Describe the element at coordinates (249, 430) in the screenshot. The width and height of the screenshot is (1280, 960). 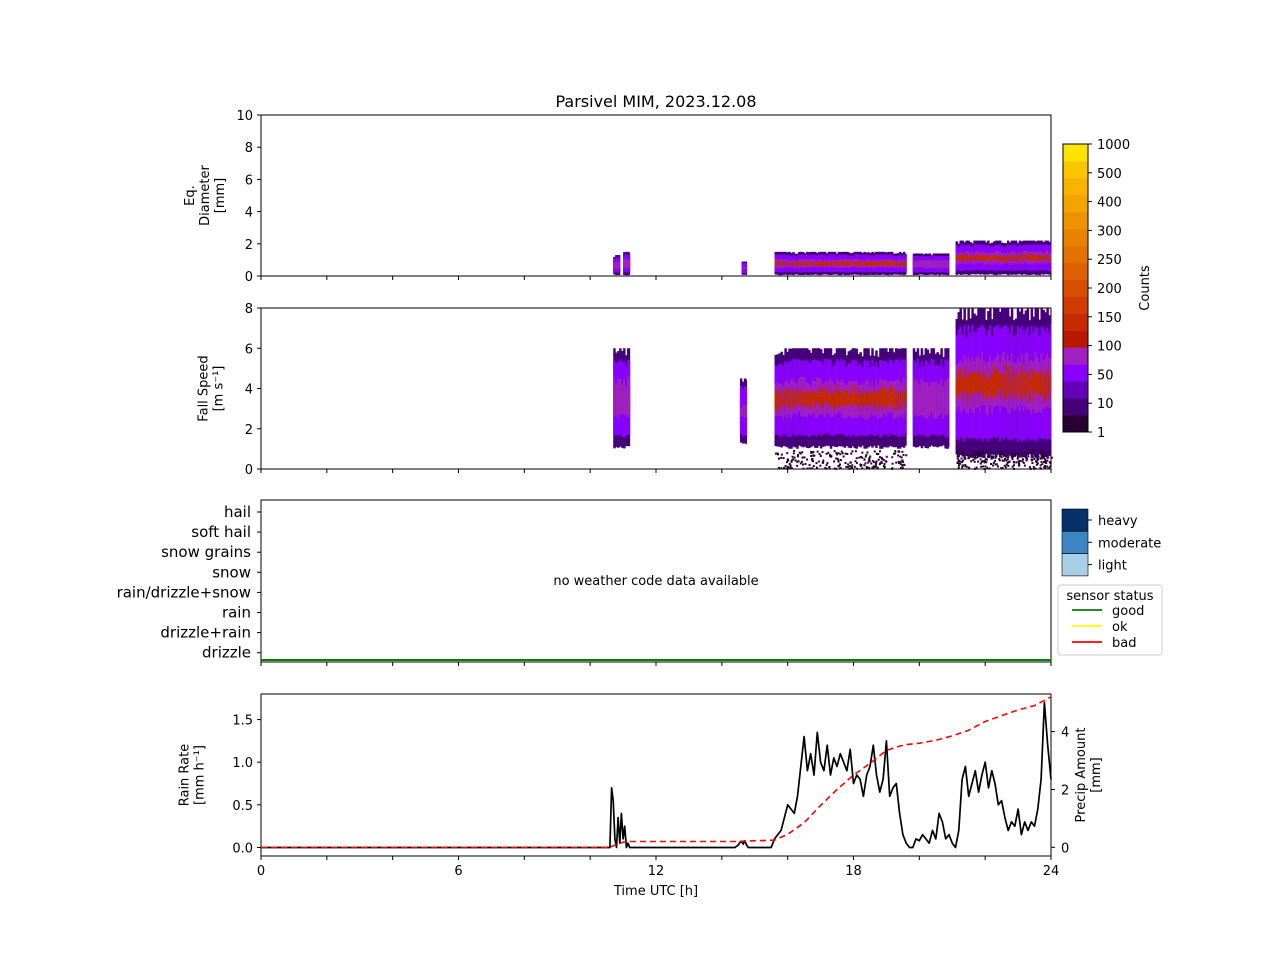
I see `fall-speed-tick-label: 2` at that location.